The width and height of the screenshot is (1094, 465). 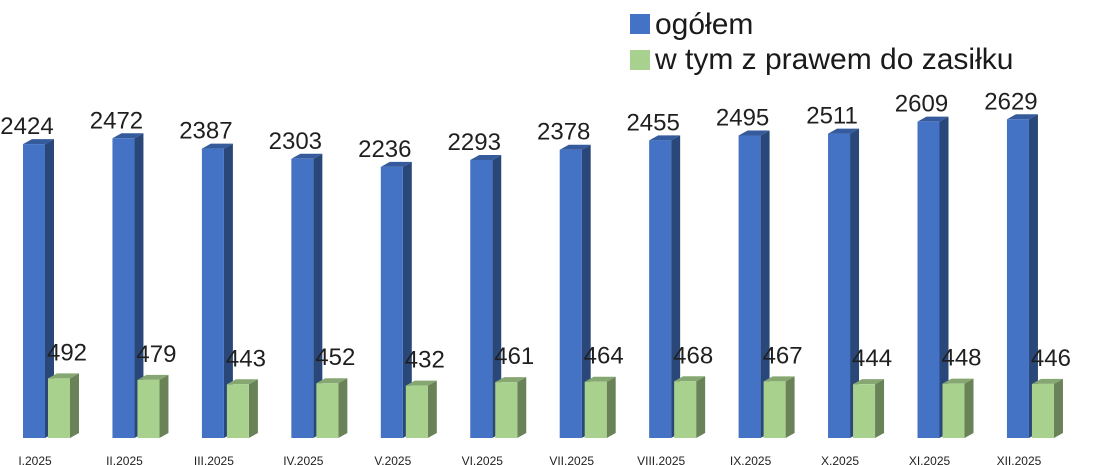 What do you see at coordinates (604, 356) in the screenshot?
I see `data-label-zasilek-vii-2025: 464` at bounding box center [604, 356].